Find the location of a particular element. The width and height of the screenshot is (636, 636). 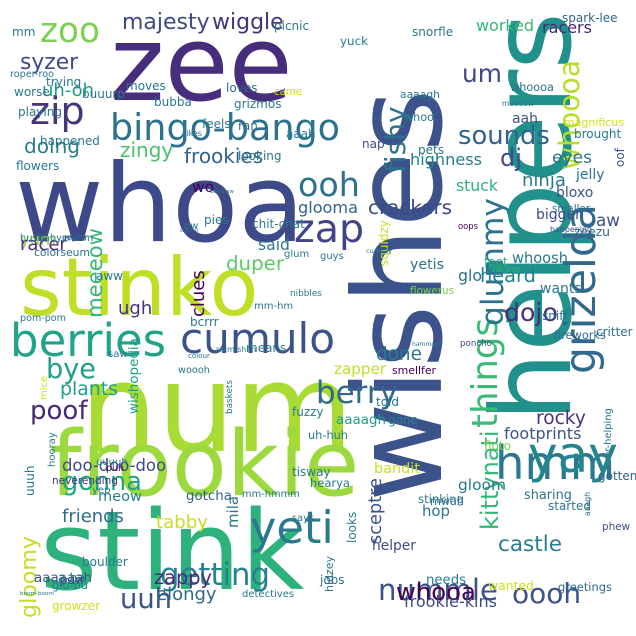

cloud-word-says: says is located at coordinates (303, 518).